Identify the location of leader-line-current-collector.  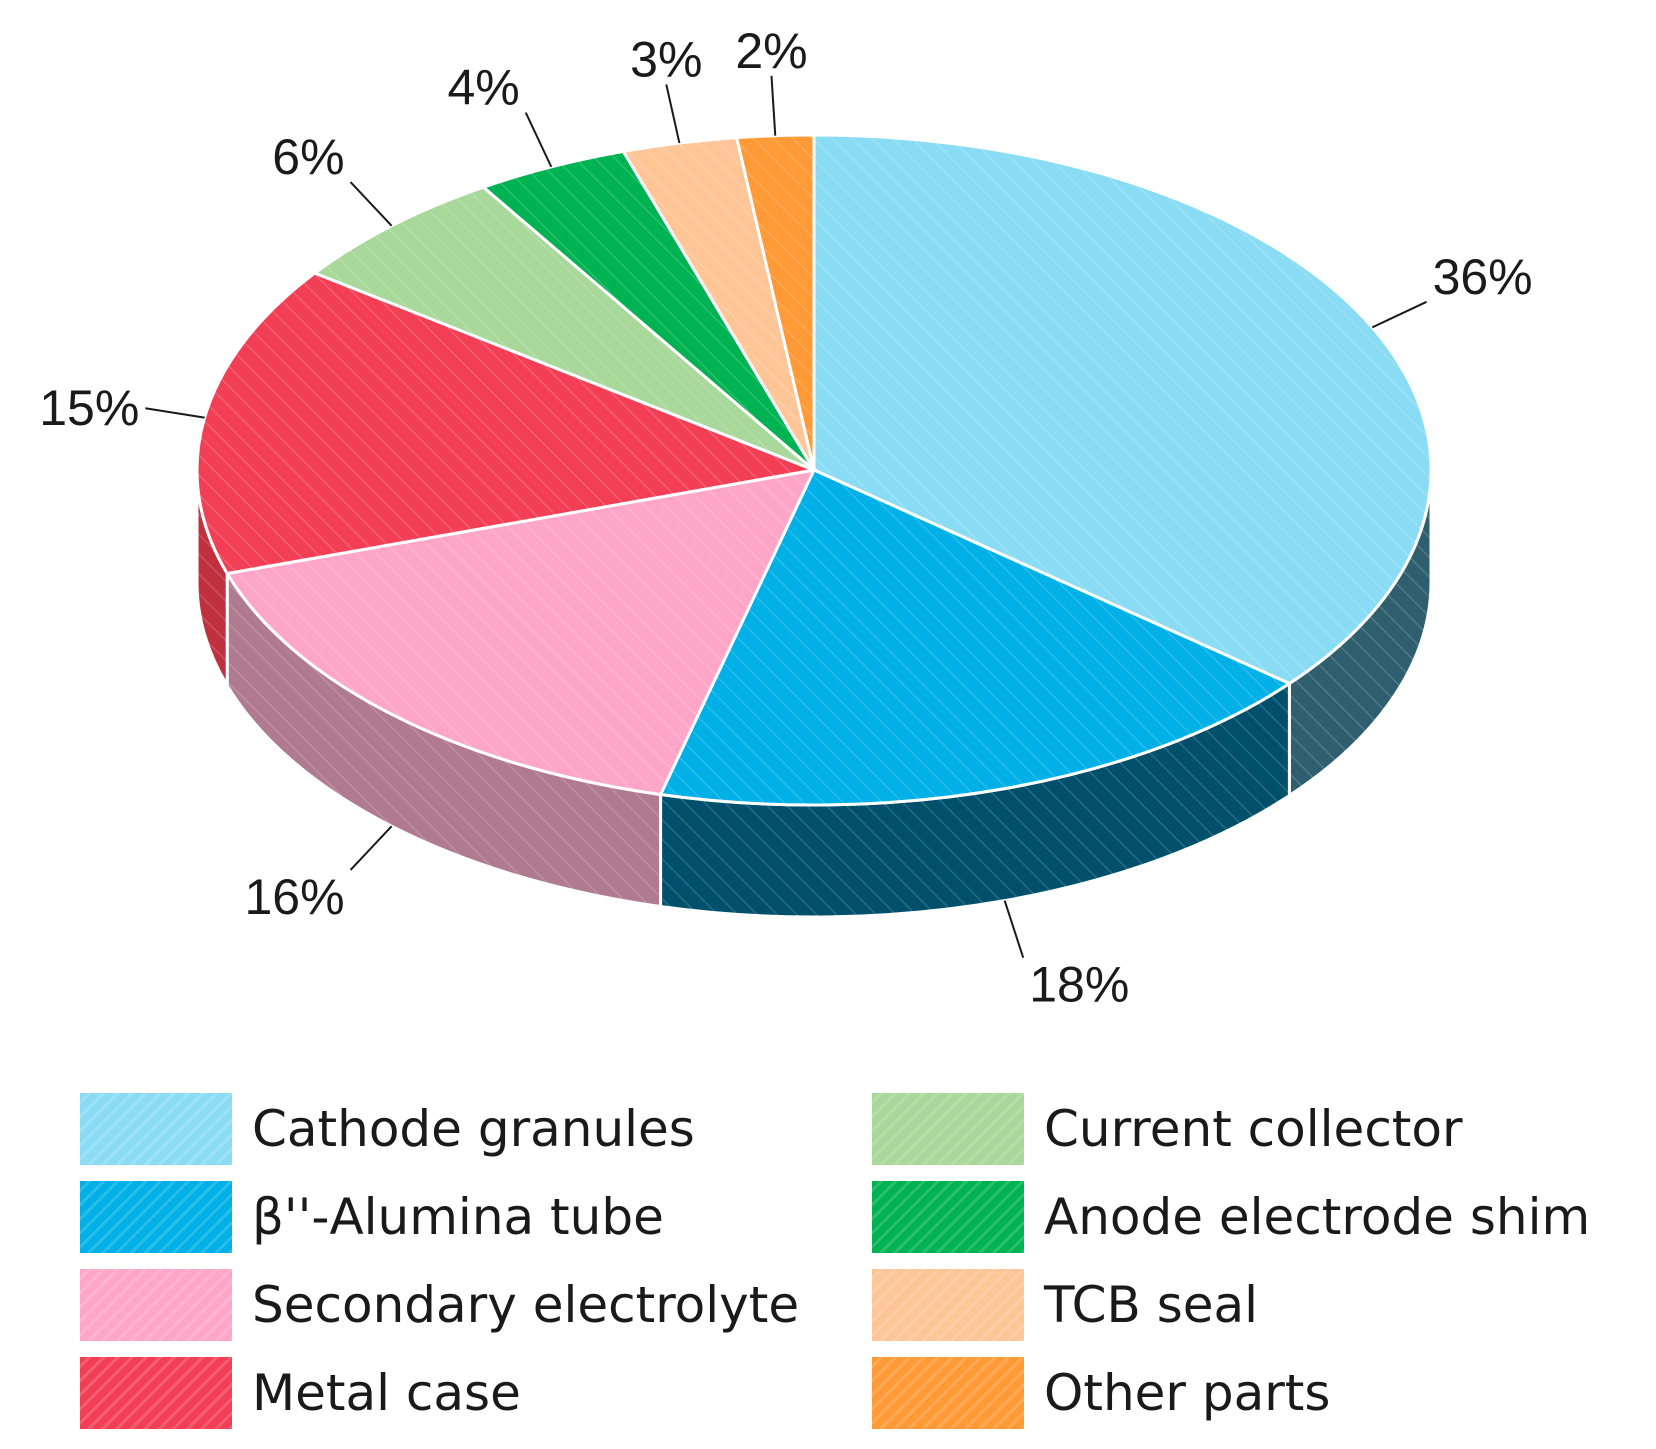
(371, 204).